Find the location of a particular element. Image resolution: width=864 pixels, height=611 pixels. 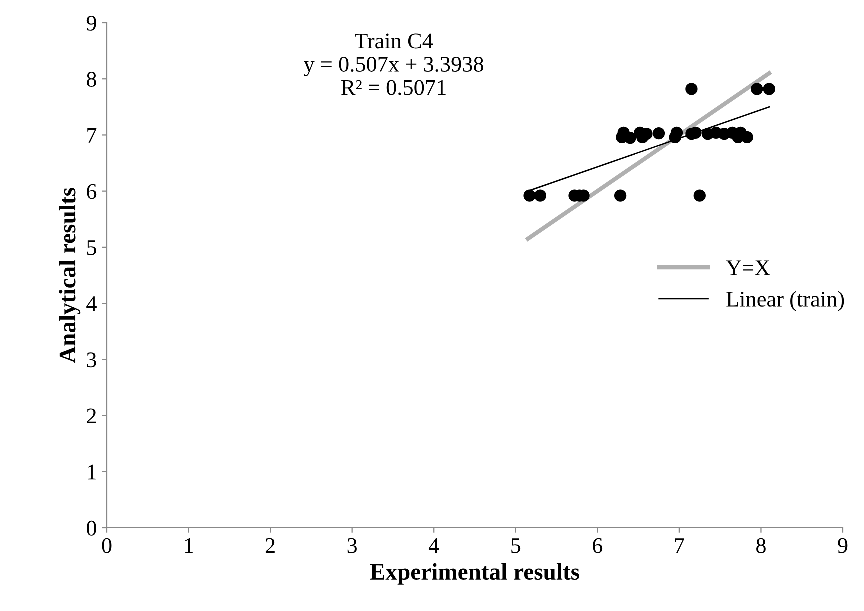

y-tick-label: 2 is located at coordinates (91, 416).